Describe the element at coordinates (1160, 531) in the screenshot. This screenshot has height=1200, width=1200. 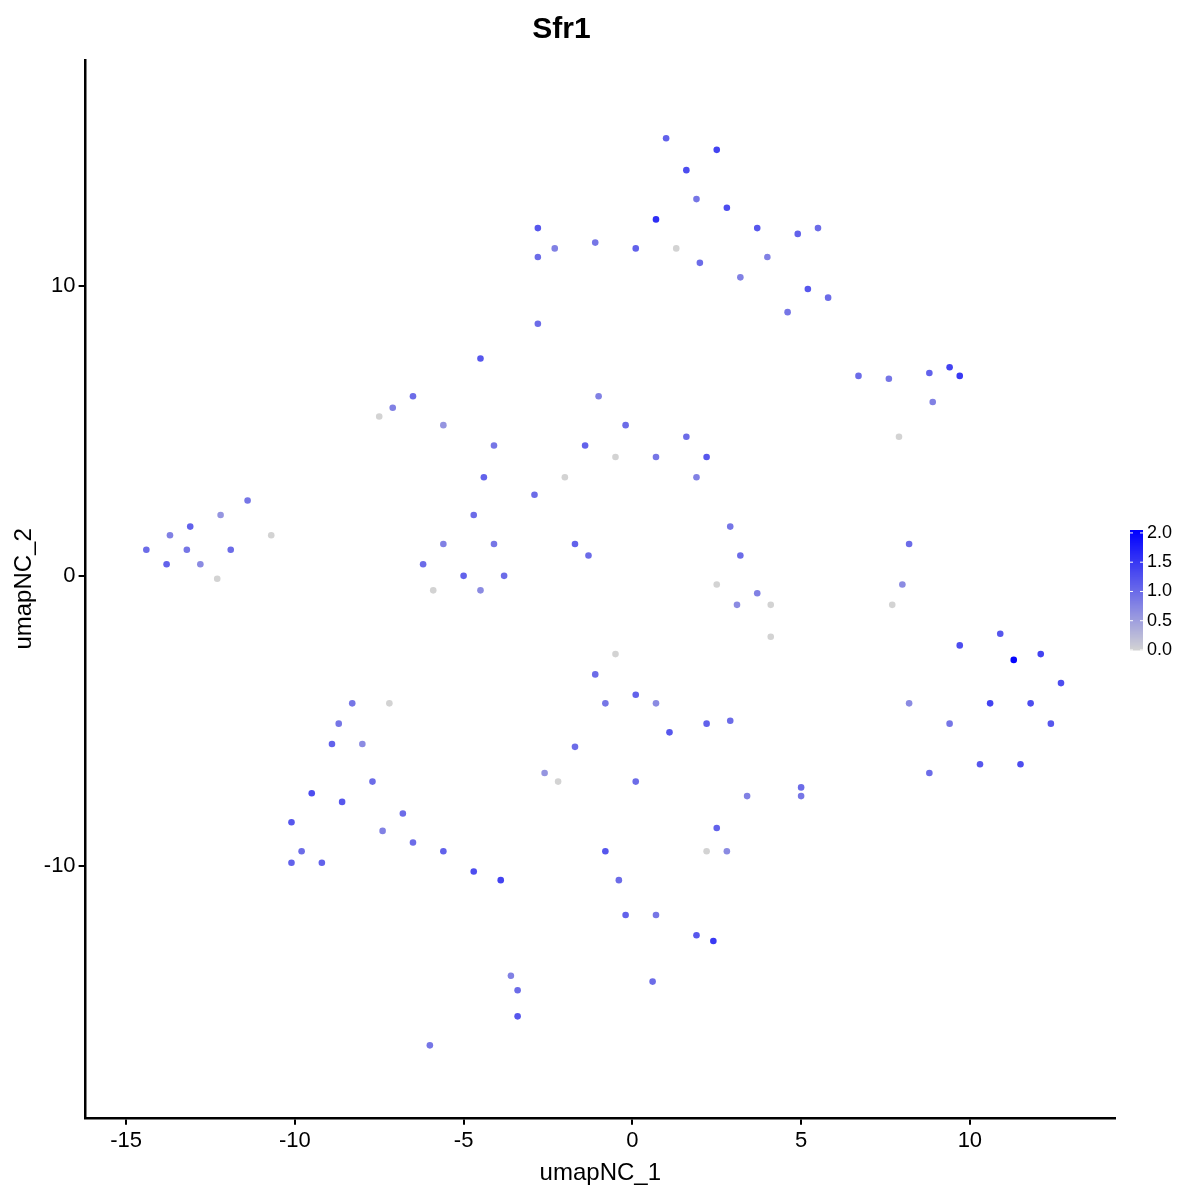
I see `color-bar-label: 2.0` at that location.